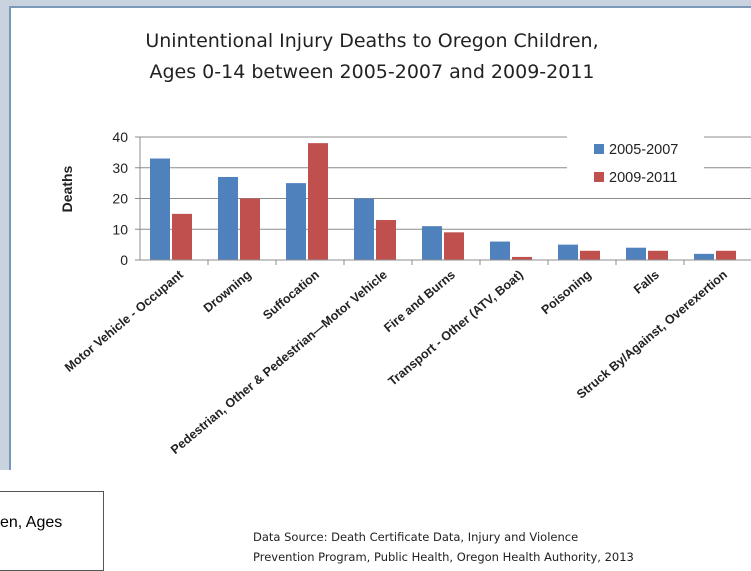 The width and height of the screenshot is (751, 571). I want to click on legend: 2005-2007 2009-2011, so click(635, 164).